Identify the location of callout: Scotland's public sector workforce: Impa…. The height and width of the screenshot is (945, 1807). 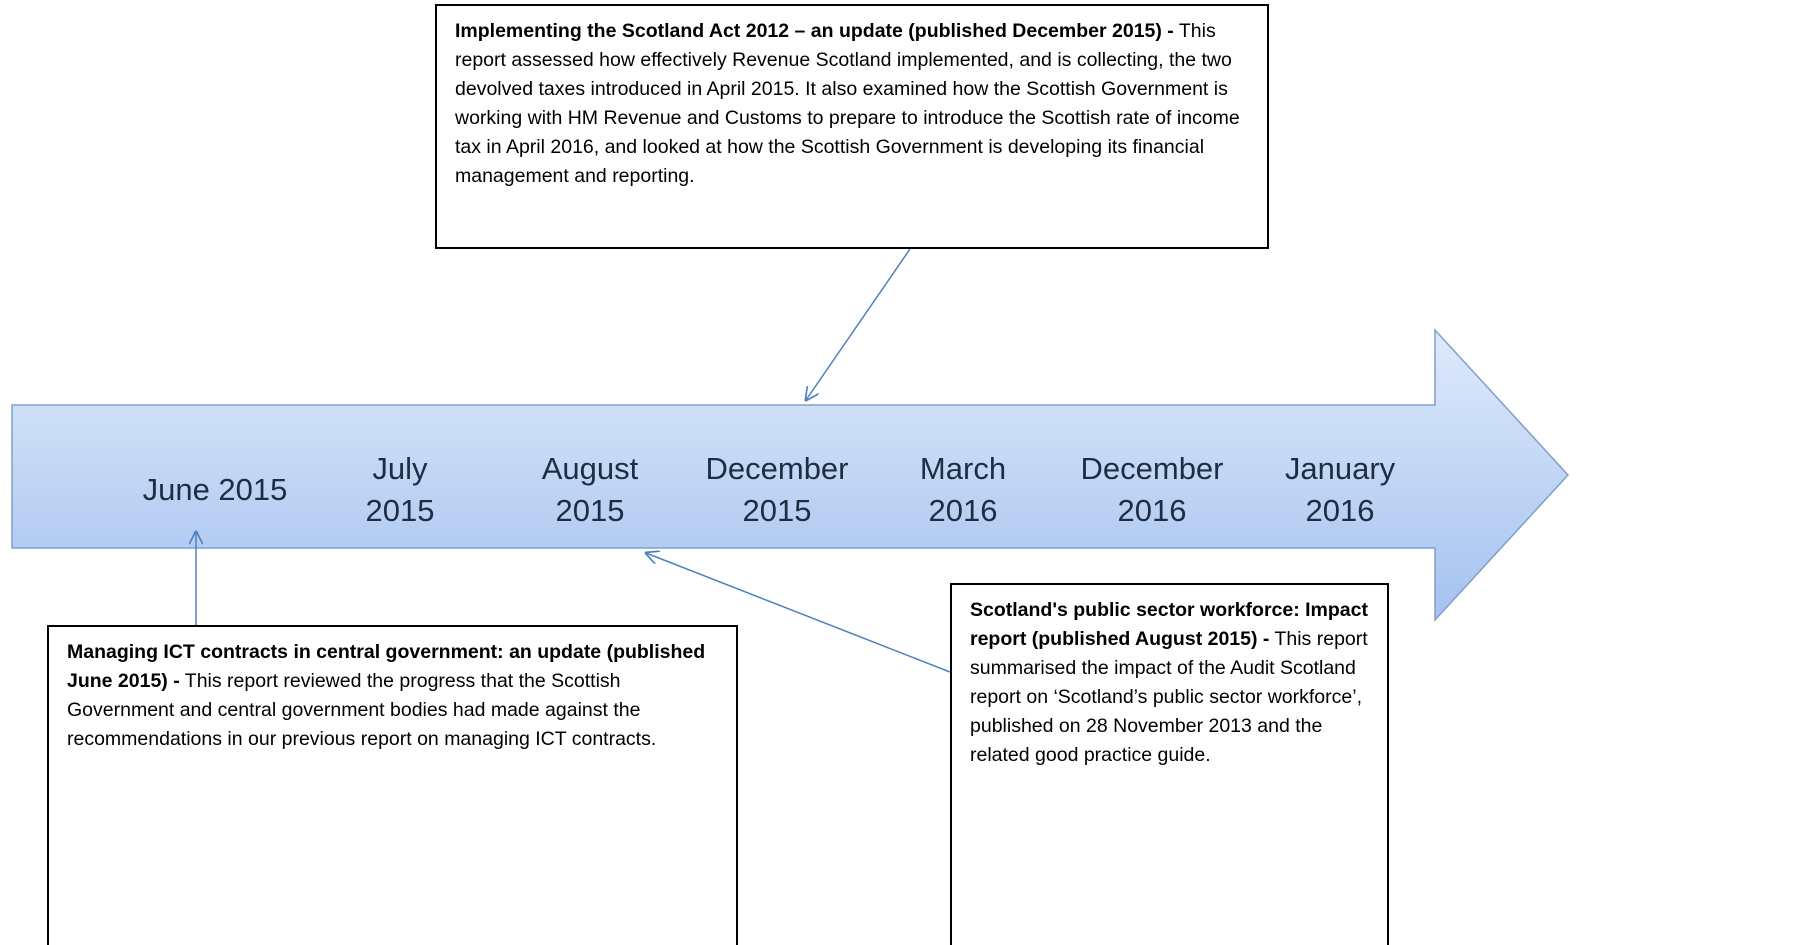
(1169, 764).